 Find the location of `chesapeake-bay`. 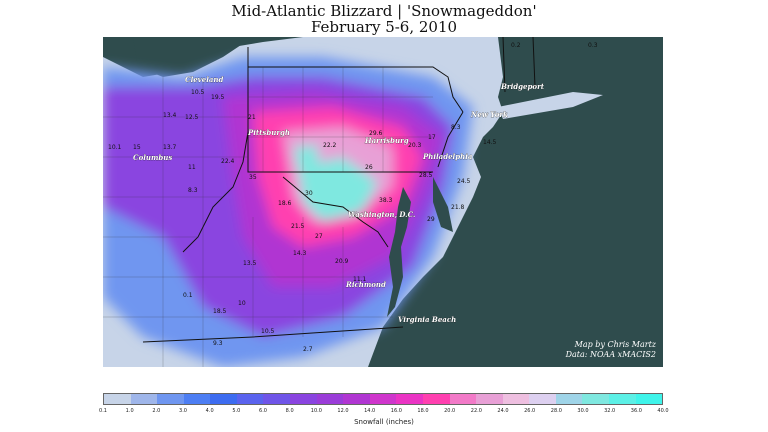

chesapeake-bay is located at coordinates (399, 252).